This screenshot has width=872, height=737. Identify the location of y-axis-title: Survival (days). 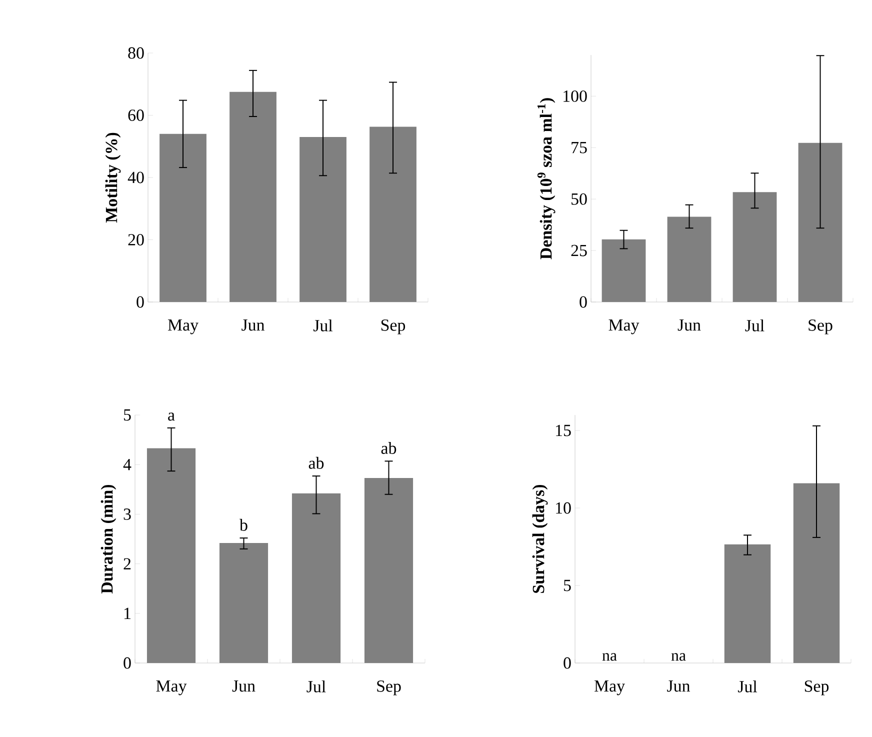
(540, 538).